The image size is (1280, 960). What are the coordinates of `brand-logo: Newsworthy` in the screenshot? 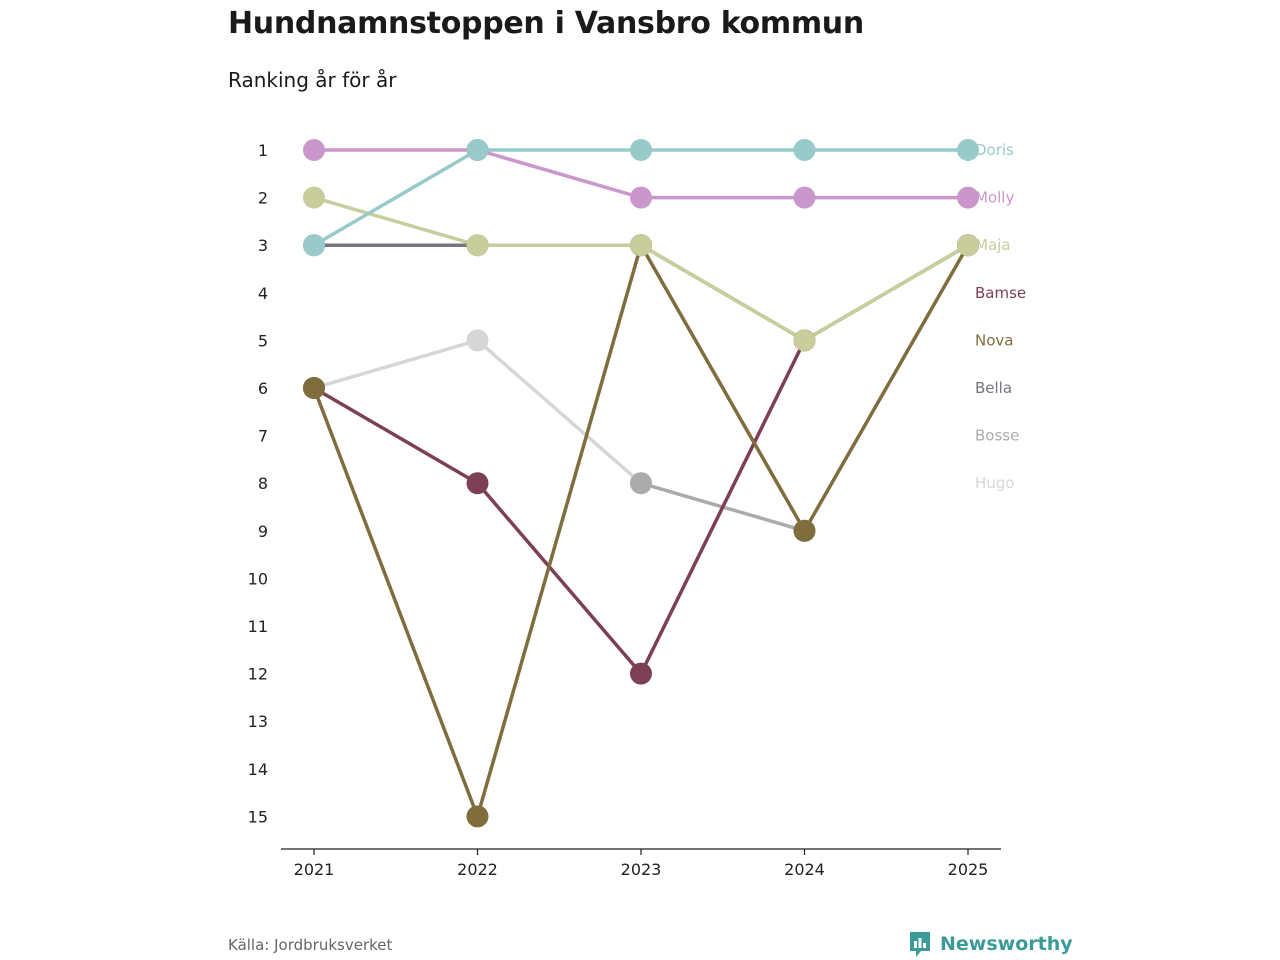 It's located at (990, 944).